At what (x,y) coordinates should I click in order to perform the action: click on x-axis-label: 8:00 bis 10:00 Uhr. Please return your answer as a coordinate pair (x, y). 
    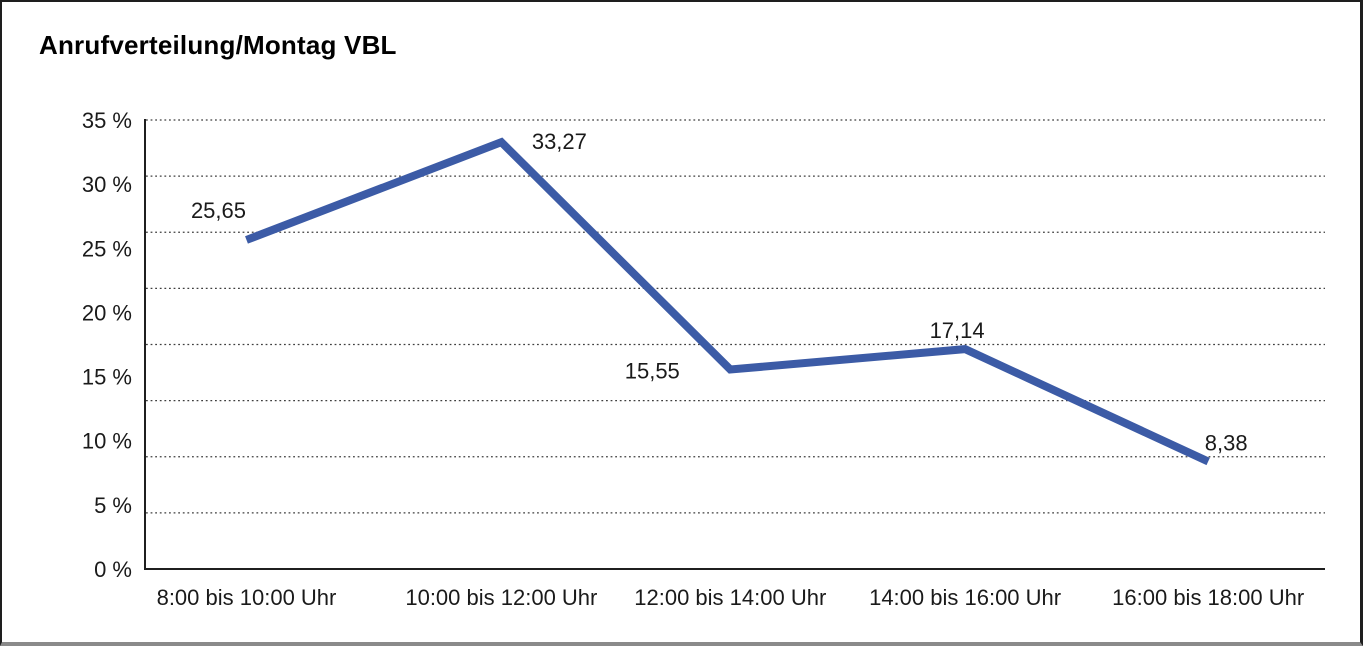
    Looking at the image, I should click on (247, 597).